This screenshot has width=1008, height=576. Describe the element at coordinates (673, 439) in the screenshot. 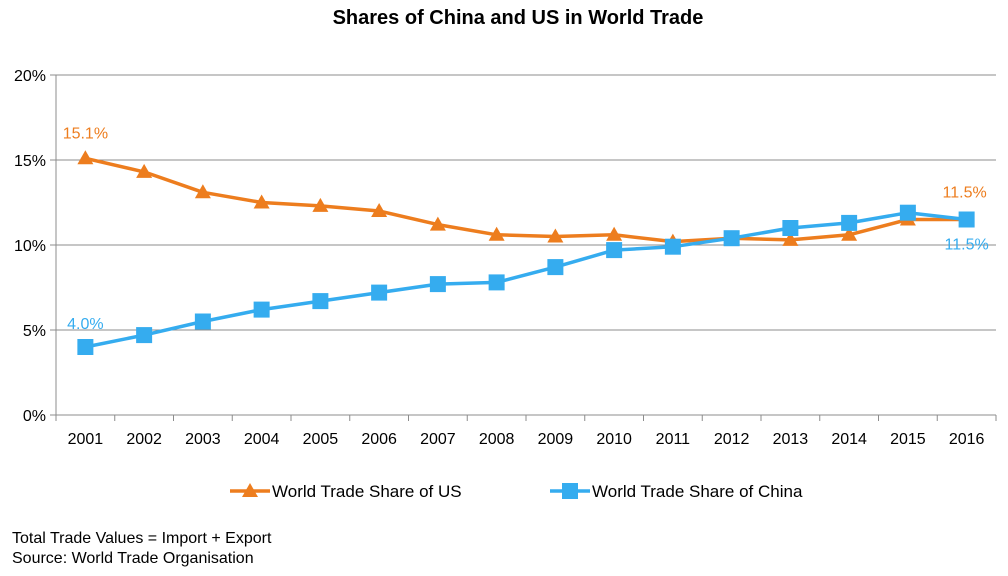

I see `x-tick-label: 2011` at that location.